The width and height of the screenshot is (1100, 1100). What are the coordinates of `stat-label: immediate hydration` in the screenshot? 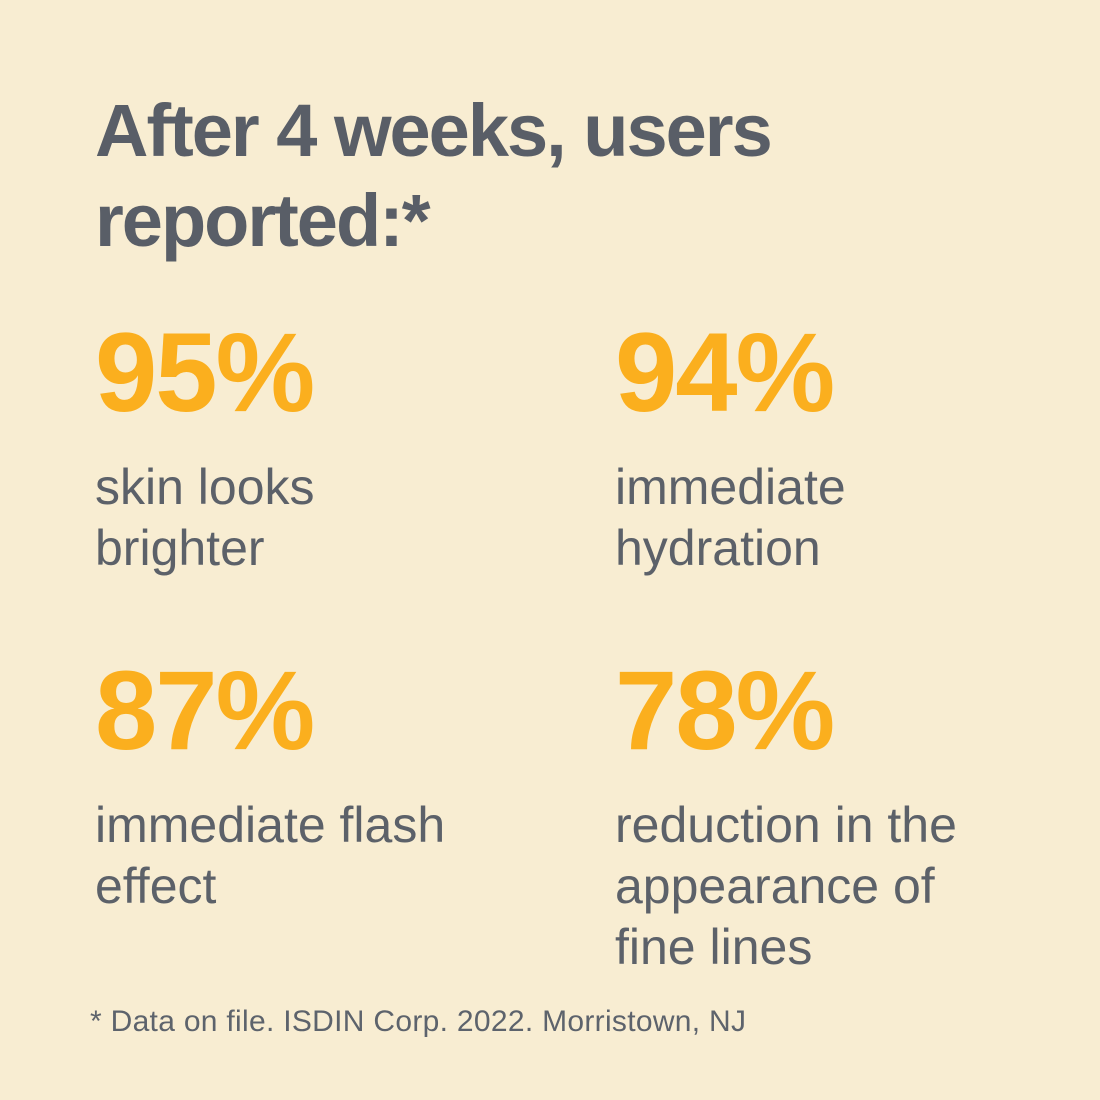 It's located at (730, 517).